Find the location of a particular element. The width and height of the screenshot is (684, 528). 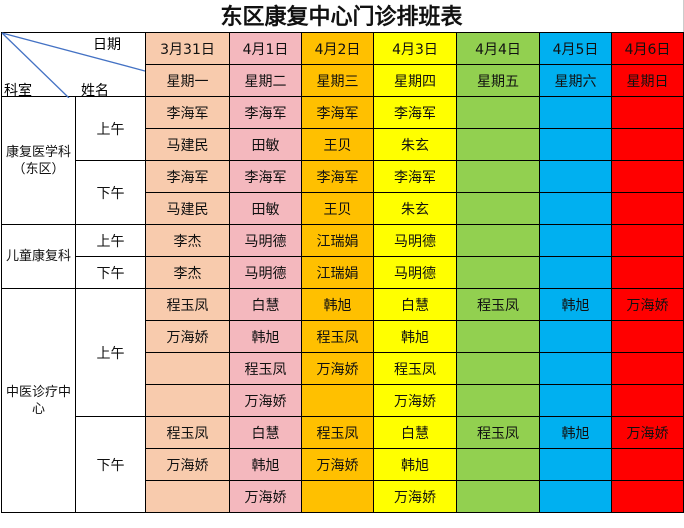

department-cell: 儿童康复科 is located at coordinates (38, 256).